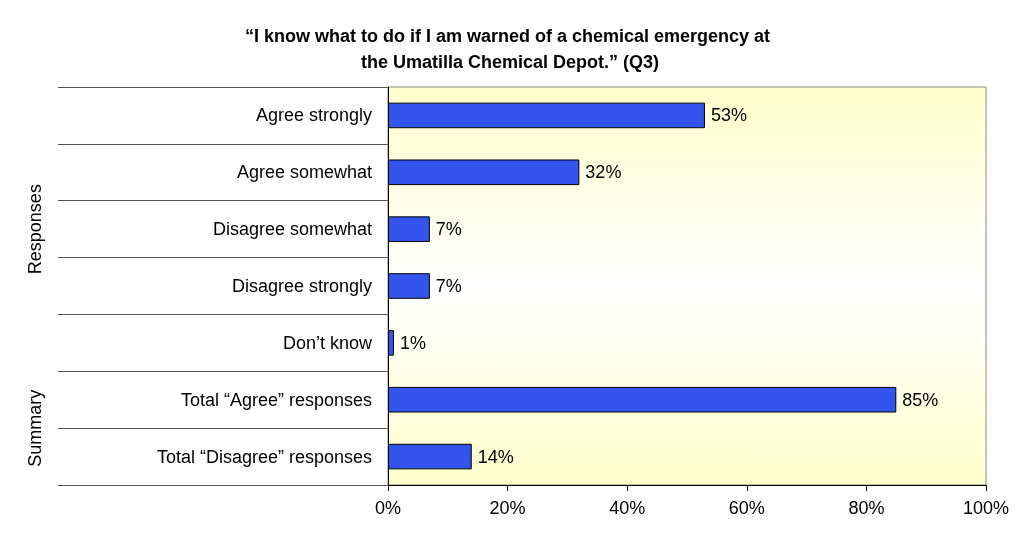  Describe the element at coordinates (327, 342) in the screenshot. I see `y-tick-label: Don’t know` at that location.